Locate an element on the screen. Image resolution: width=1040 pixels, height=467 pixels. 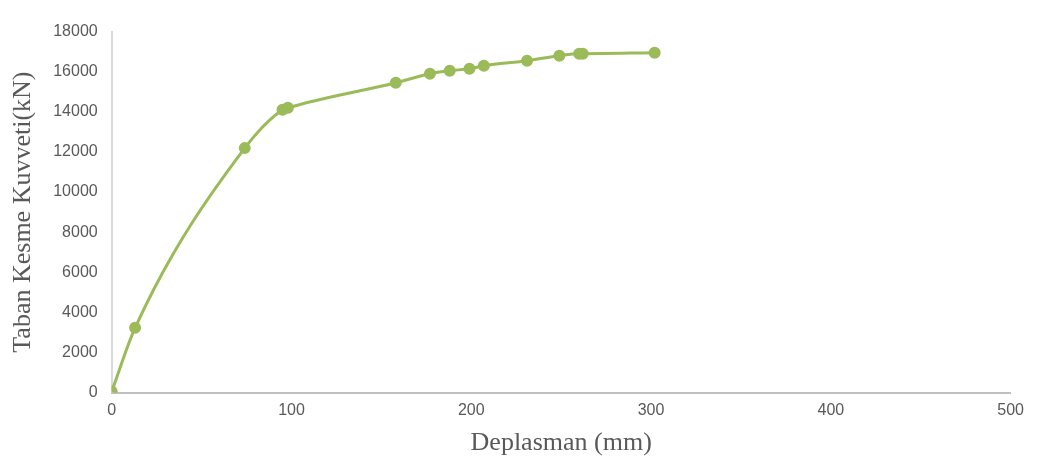
y-tick-label: 4000 is located at coordinates (80, 311).